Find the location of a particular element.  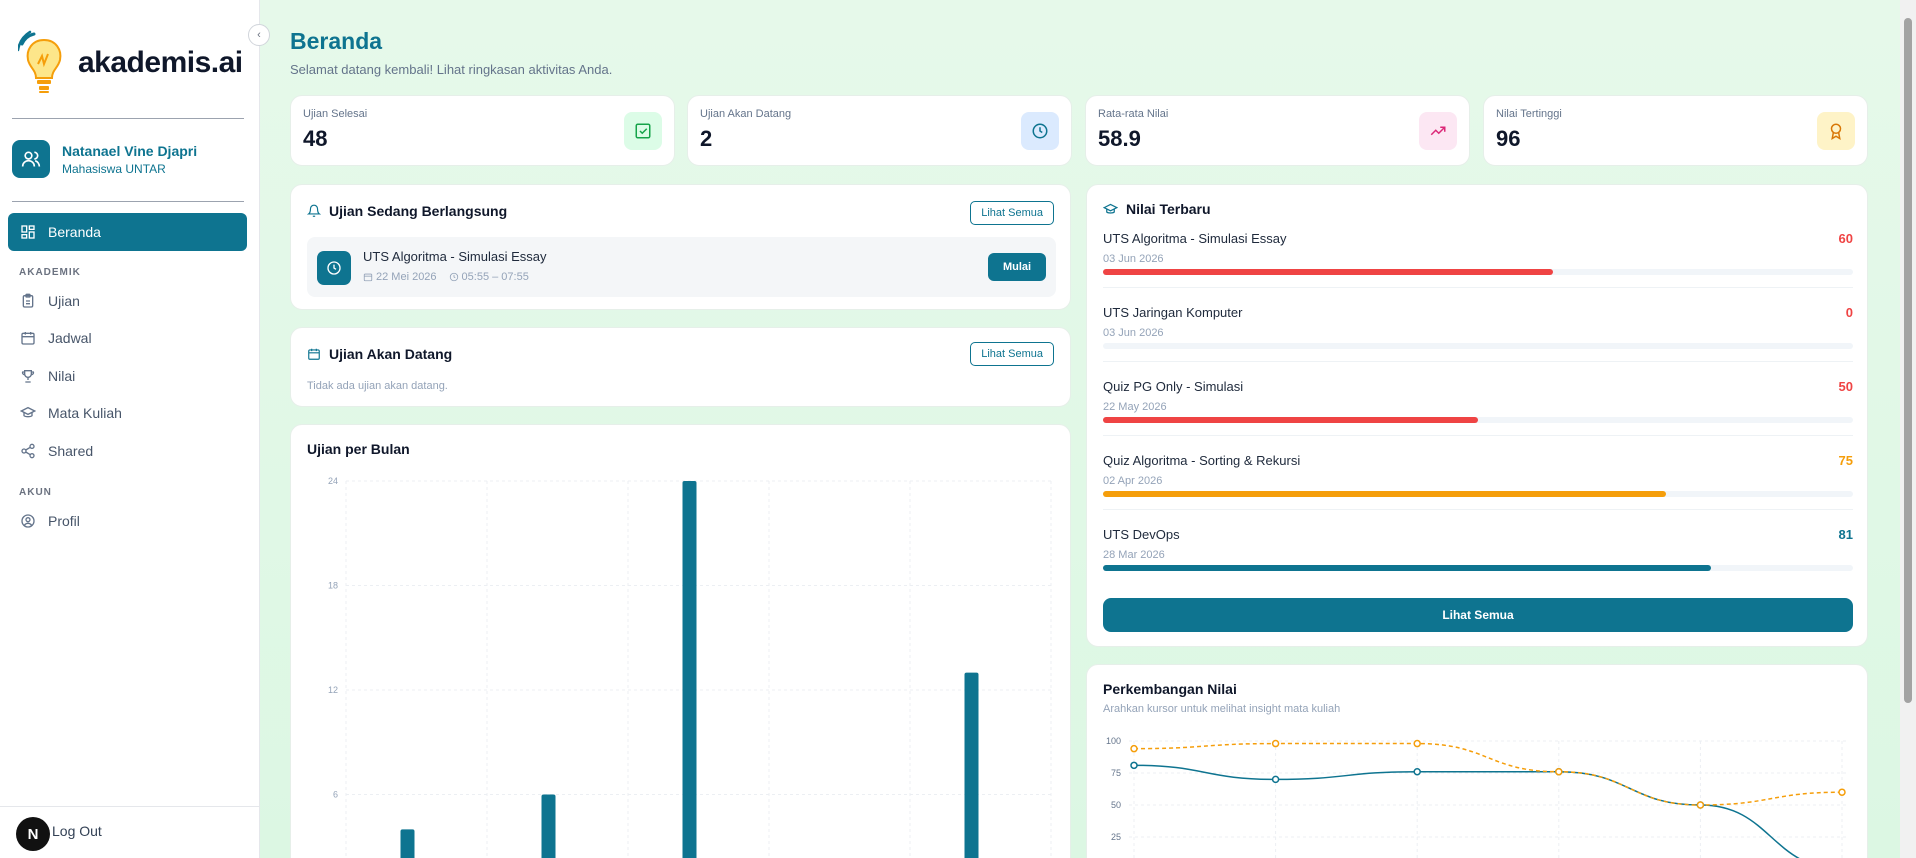

grade-progress-chart: 100 75 50 25 is located at coordinates (1476, 797).